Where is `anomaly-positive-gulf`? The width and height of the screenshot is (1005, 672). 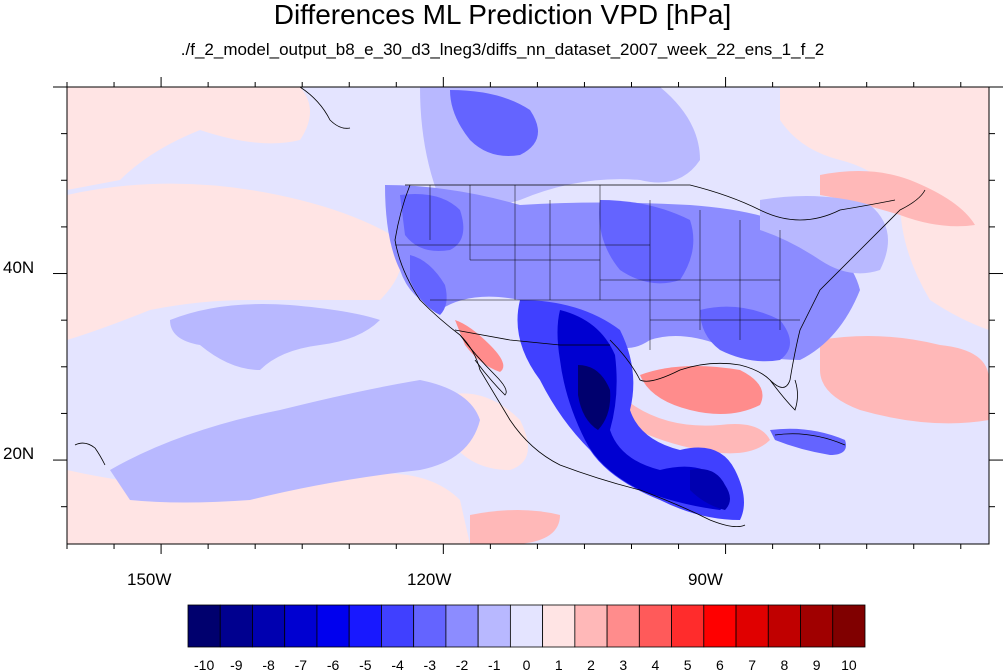
anomaly-positive-gulf is located at coordinates (701, 390).